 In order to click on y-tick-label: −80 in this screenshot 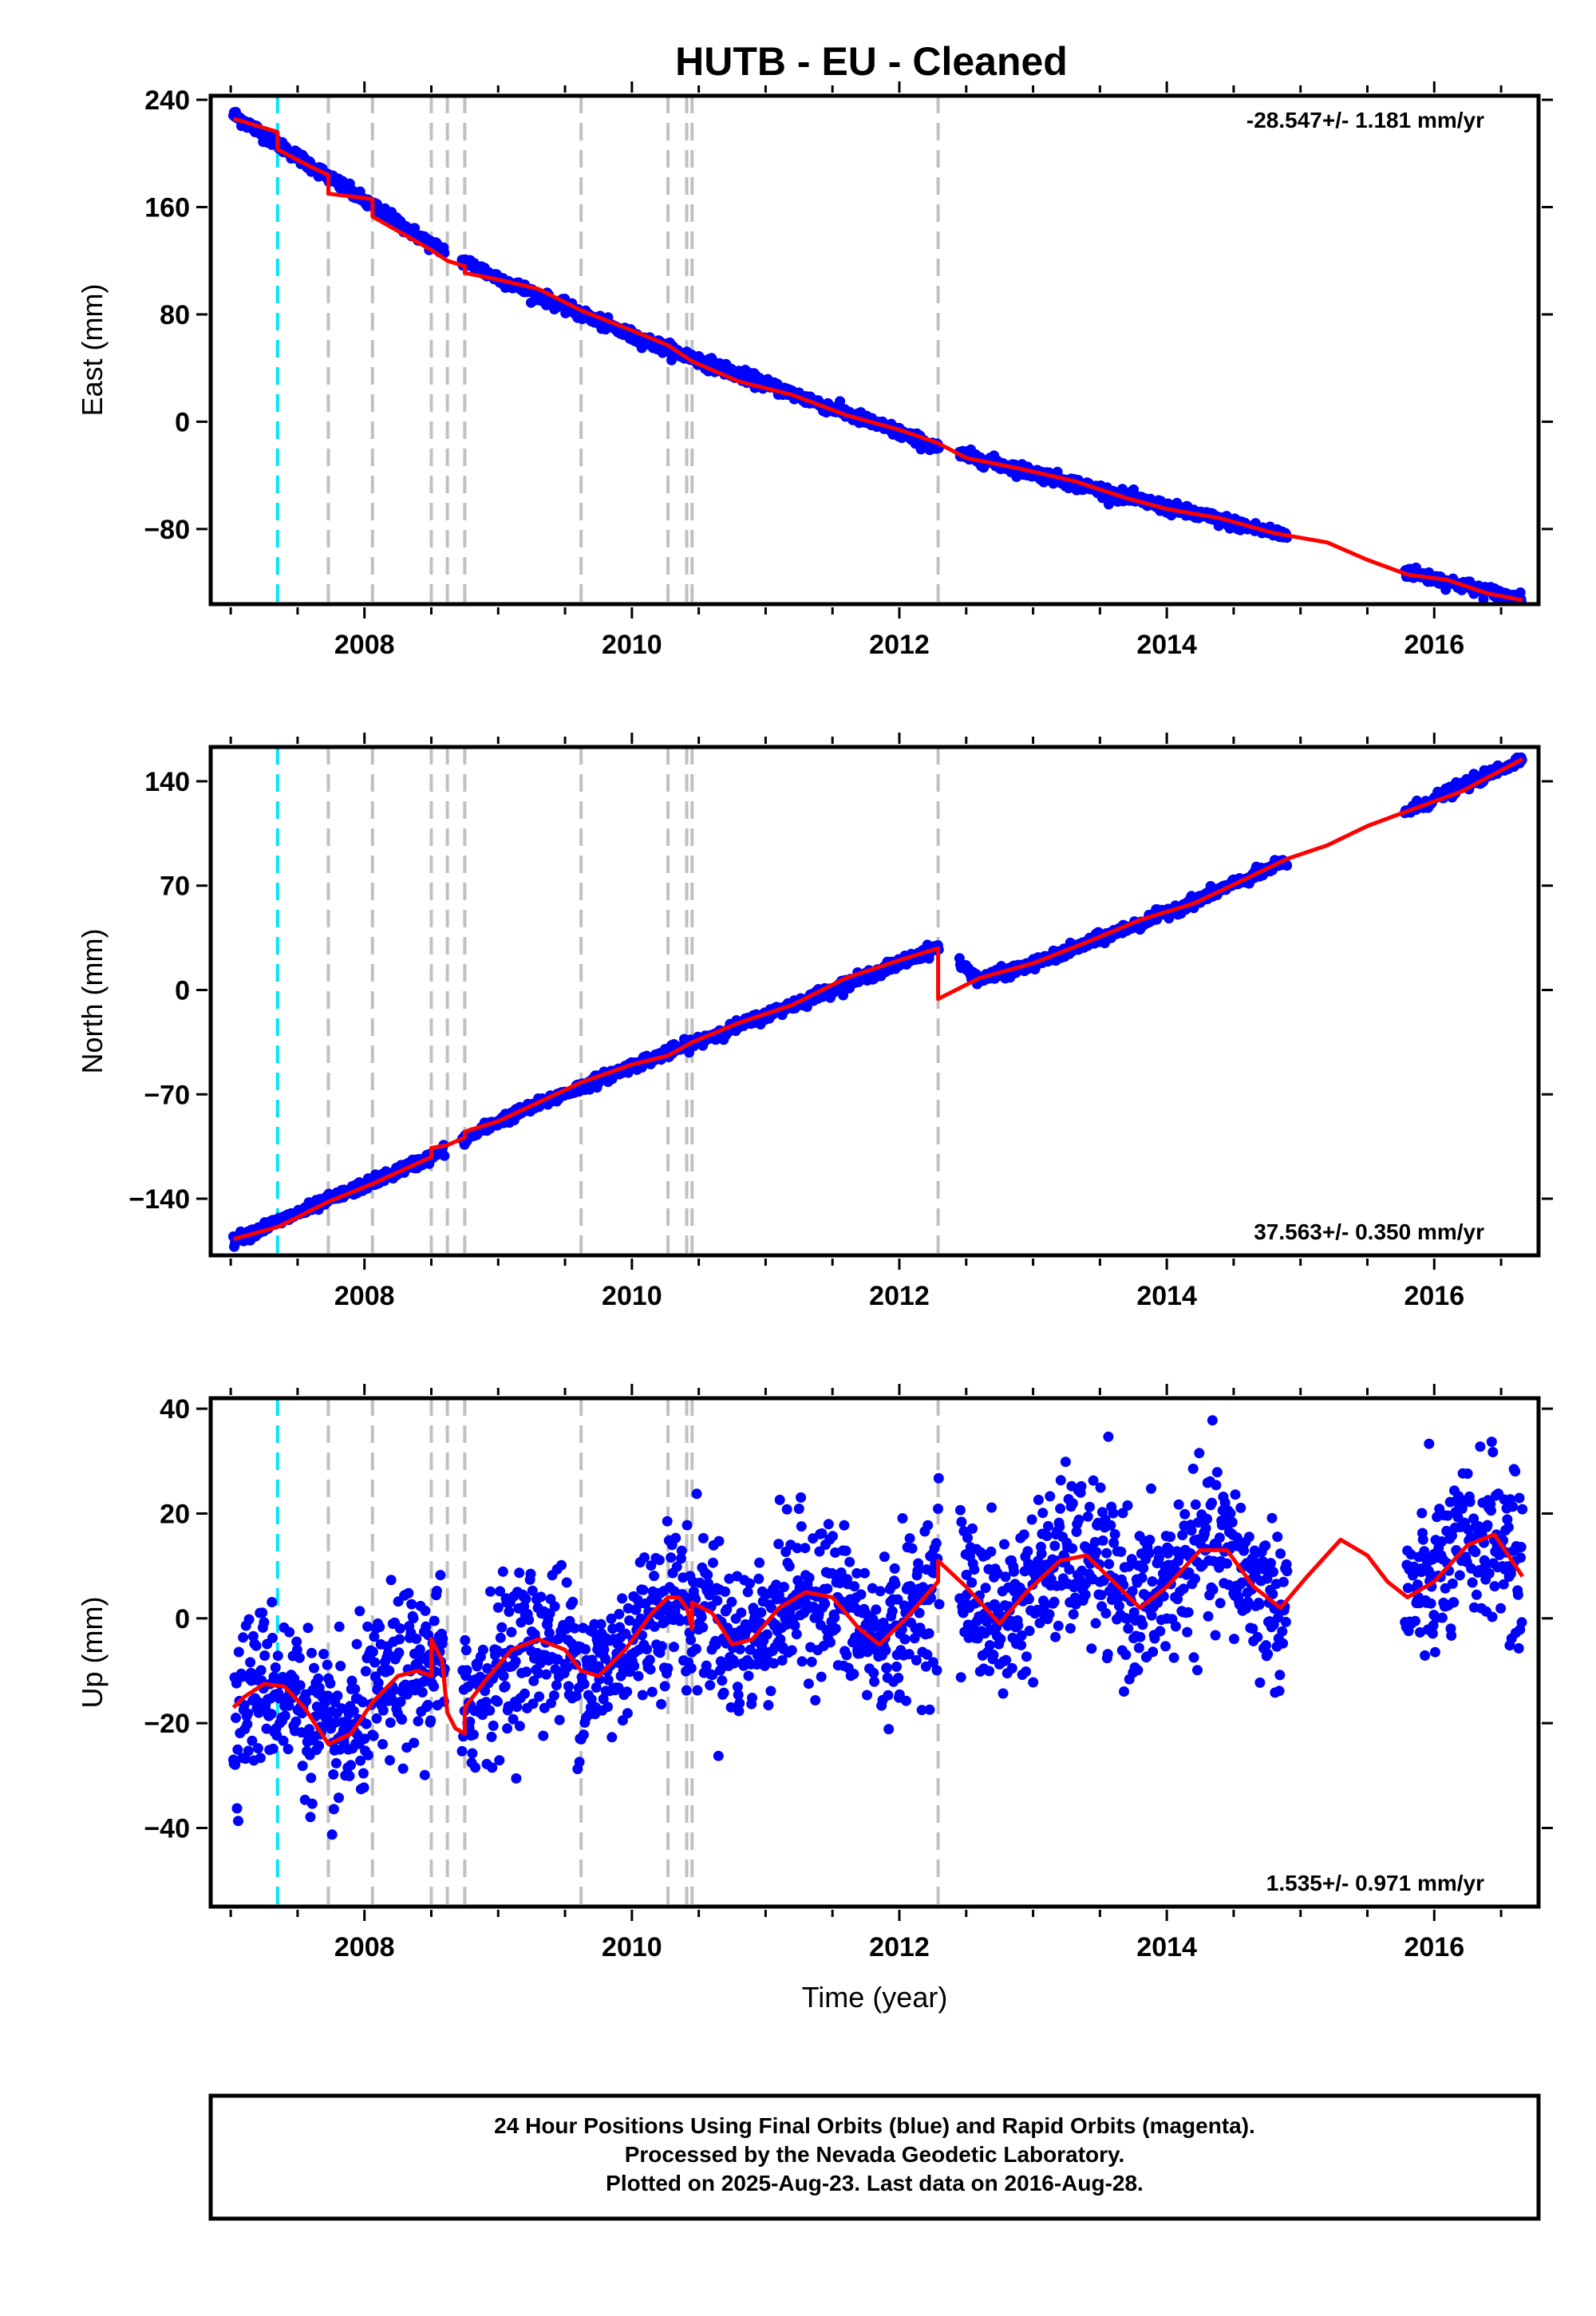, I will do `click(167, 530)`.